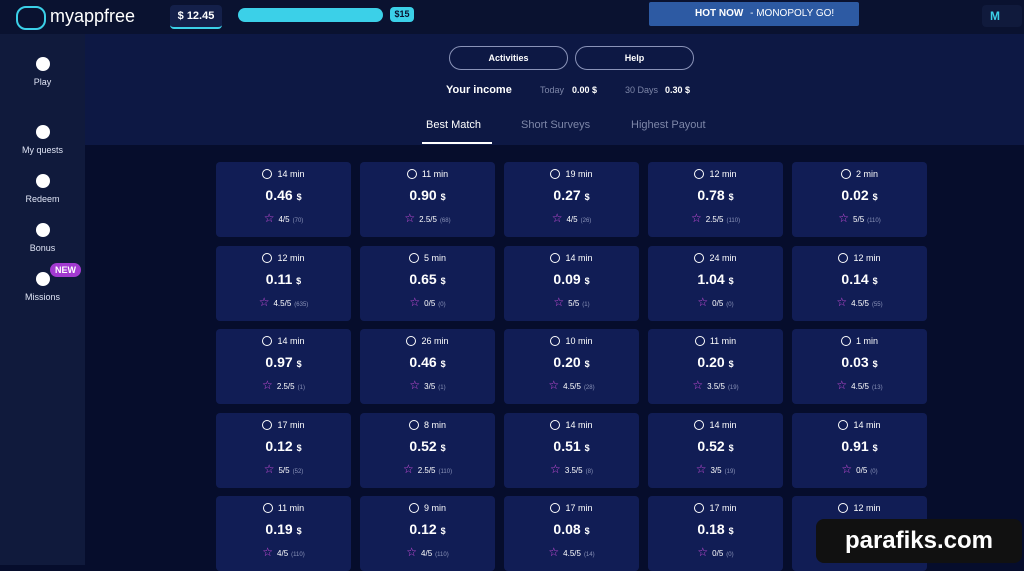 The height and width of the screenshot is (571, 1024). I want to click on survey-amount: 0.14 $, so click(859, 278).